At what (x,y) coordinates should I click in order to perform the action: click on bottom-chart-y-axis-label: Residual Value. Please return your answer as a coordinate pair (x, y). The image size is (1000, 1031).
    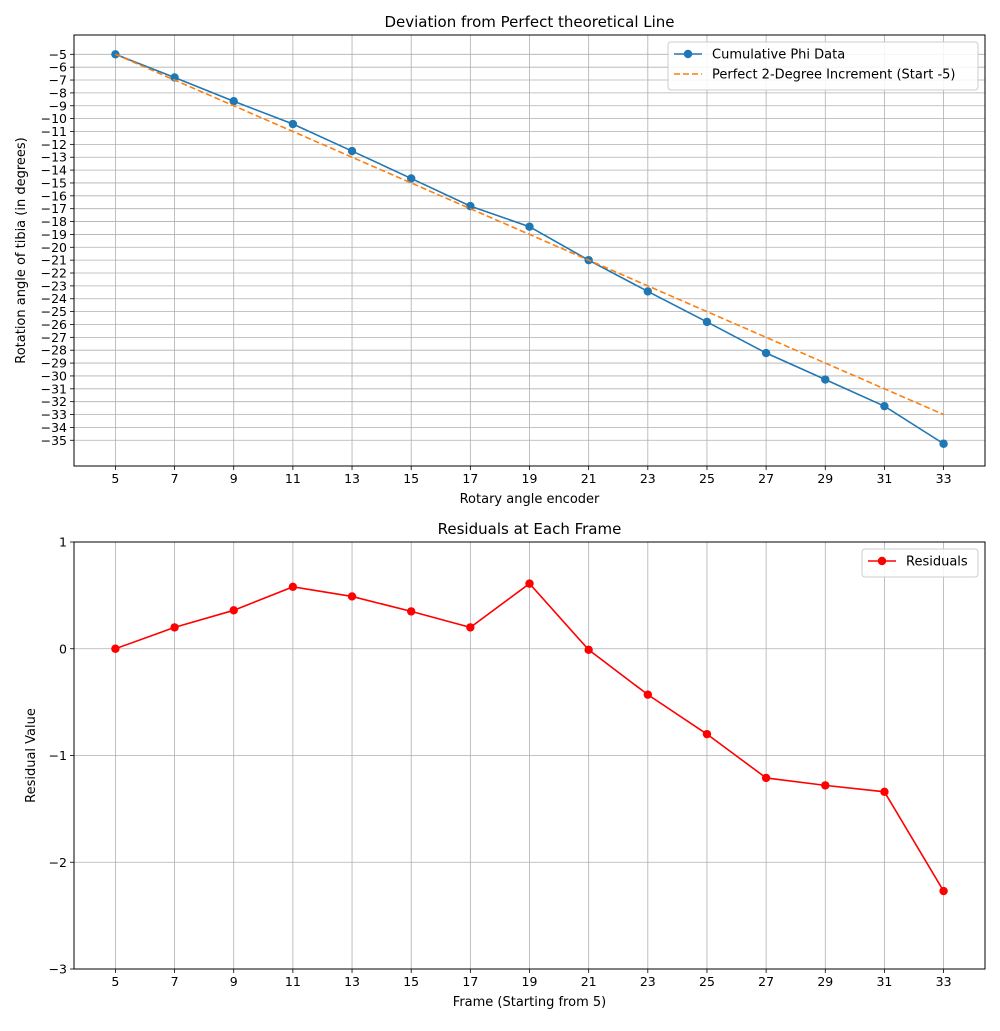
    Looking at the image, I should click on (31, 755).